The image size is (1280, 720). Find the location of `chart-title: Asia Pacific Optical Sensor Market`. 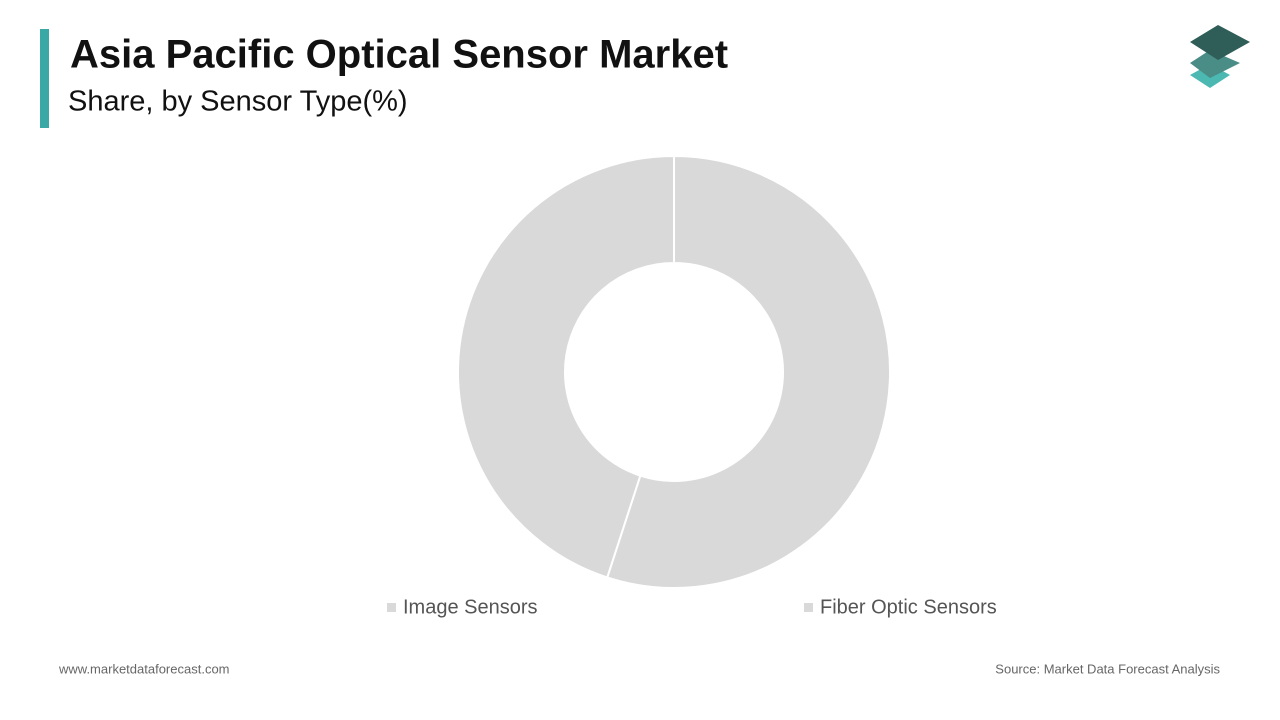

chart-title: Asia Pacific Optical Sensor Market is located at coordinates (399, 55).